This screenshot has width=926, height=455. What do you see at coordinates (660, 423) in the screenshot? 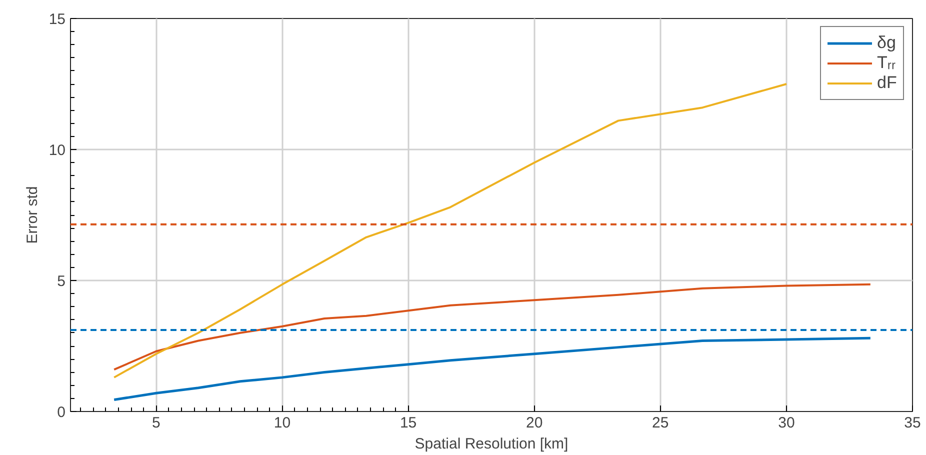
I see `x-tick-label: 25` at bounding box center [660, 423].